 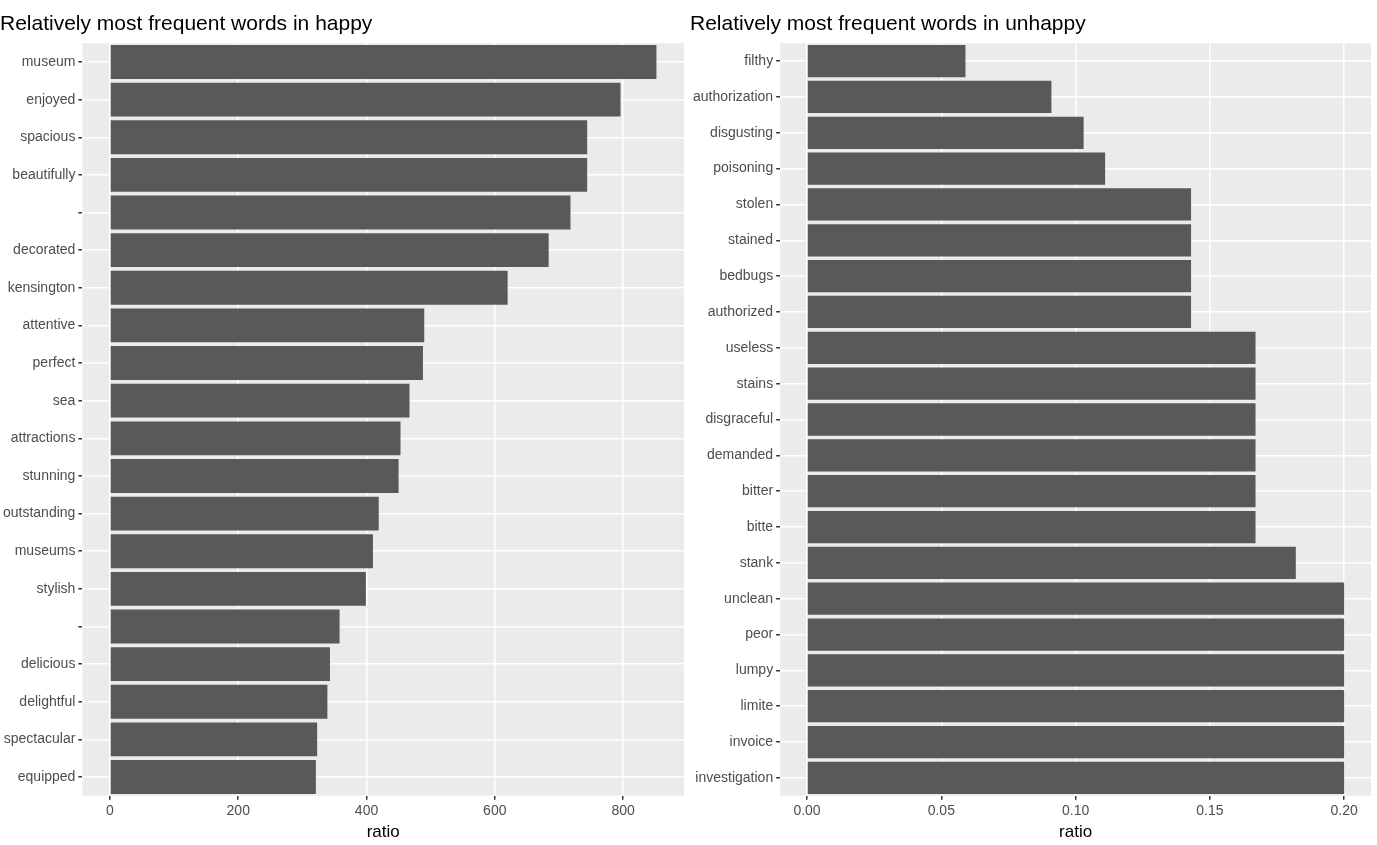 What do you see at coordinates (740, 310) in the screenshot?
I see `y-tick-label: authorized` at bounding box center [740, 310].